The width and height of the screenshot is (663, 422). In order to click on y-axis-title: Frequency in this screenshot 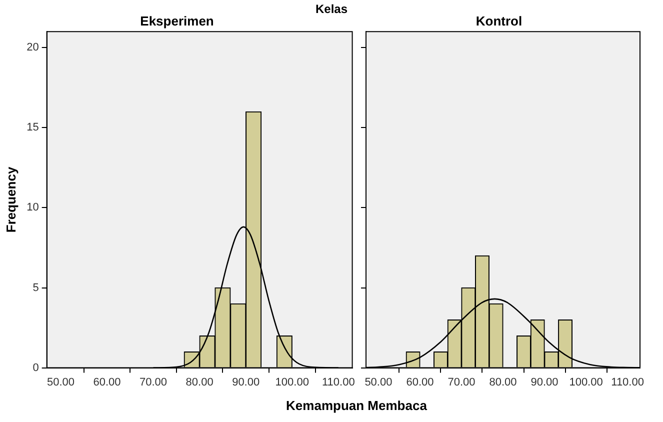, I will do `click(10, 199)`.